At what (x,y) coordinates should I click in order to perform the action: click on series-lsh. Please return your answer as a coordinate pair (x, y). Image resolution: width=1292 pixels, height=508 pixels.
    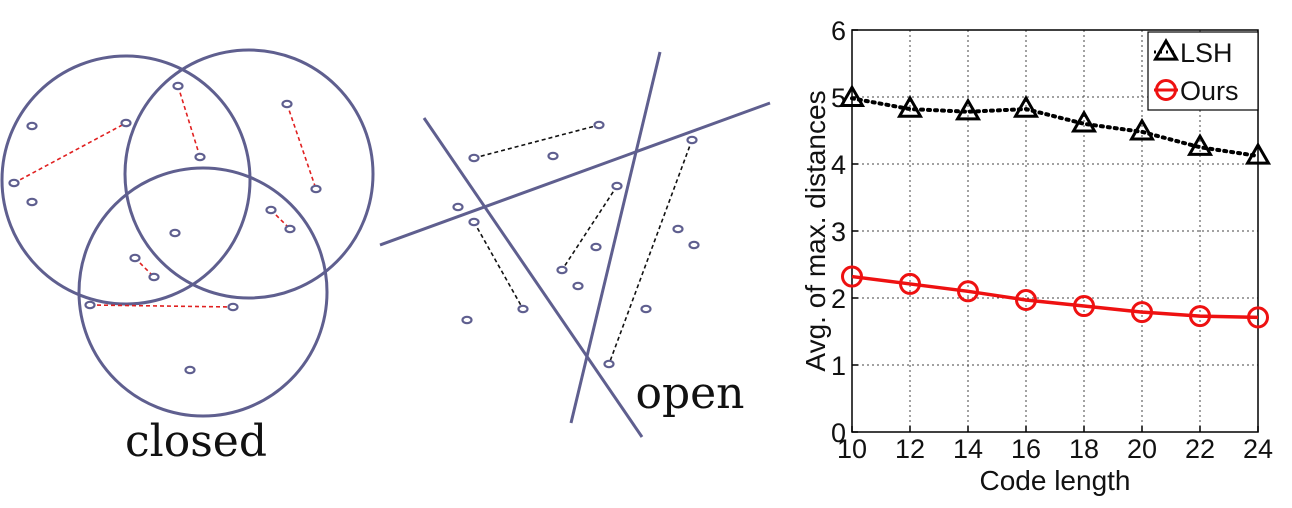
    Looking at the image, I should click on (1055, 124).